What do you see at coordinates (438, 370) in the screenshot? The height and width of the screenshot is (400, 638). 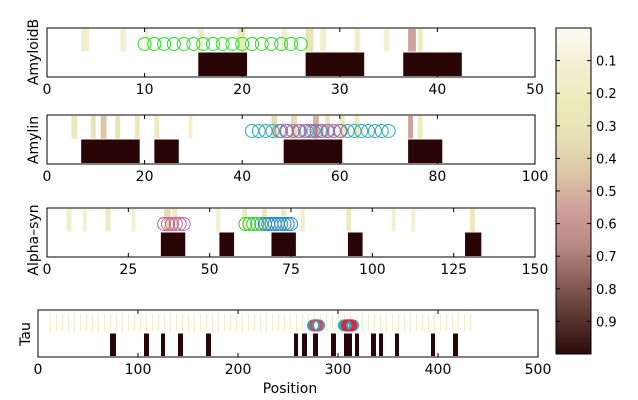 I see `x-tick-label: 400` at bounding box center [438, 370].